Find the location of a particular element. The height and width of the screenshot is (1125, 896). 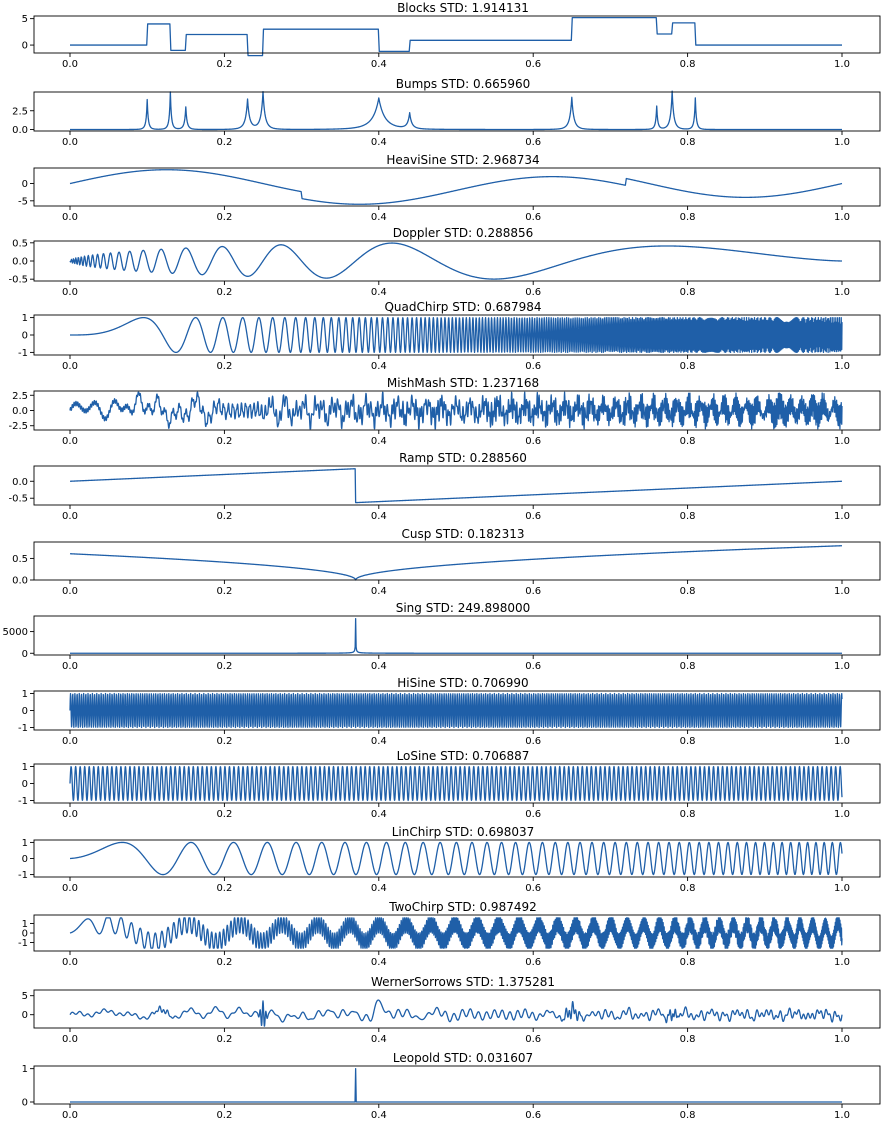

subplot-title: MishMash STD: 1.237168 is located at coordinates (463, 383).